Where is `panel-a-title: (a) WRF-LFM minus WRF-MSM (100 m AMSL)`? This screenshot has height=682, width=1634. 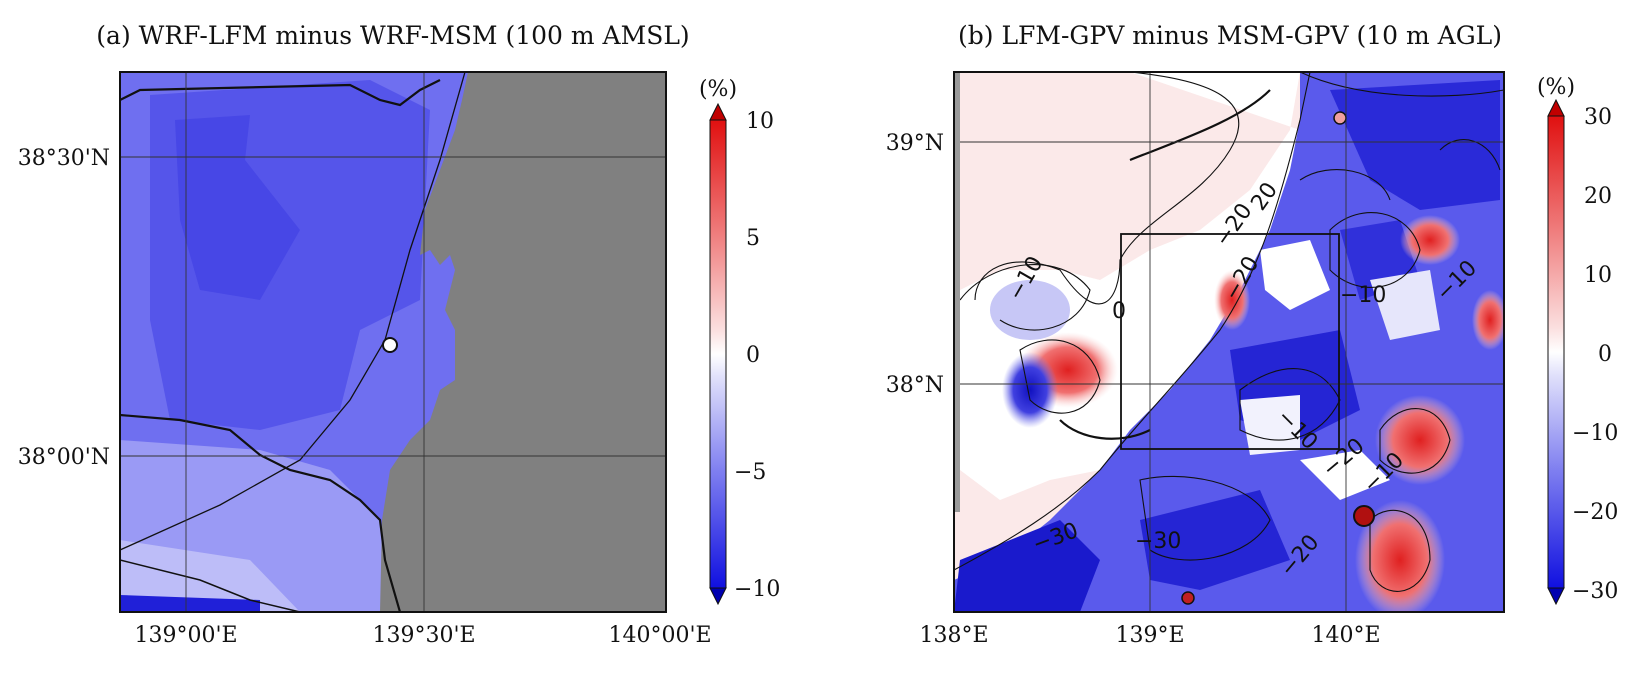
panel-a-title: (a) WRF-LFM minus WRF-MSM (100 m AMSL) is located at coordinates (392, 35).